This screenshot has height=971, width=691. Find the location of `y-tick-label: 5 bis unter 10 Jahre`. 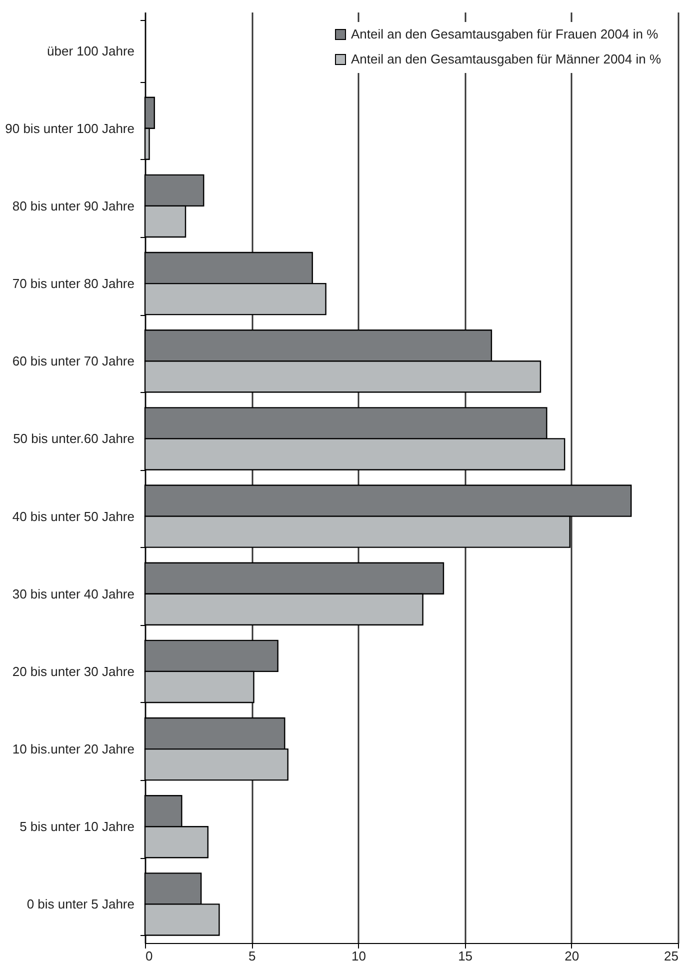

y-tick-label: 5 bis unter 10 Jahre is located at coordinates (77, 826).